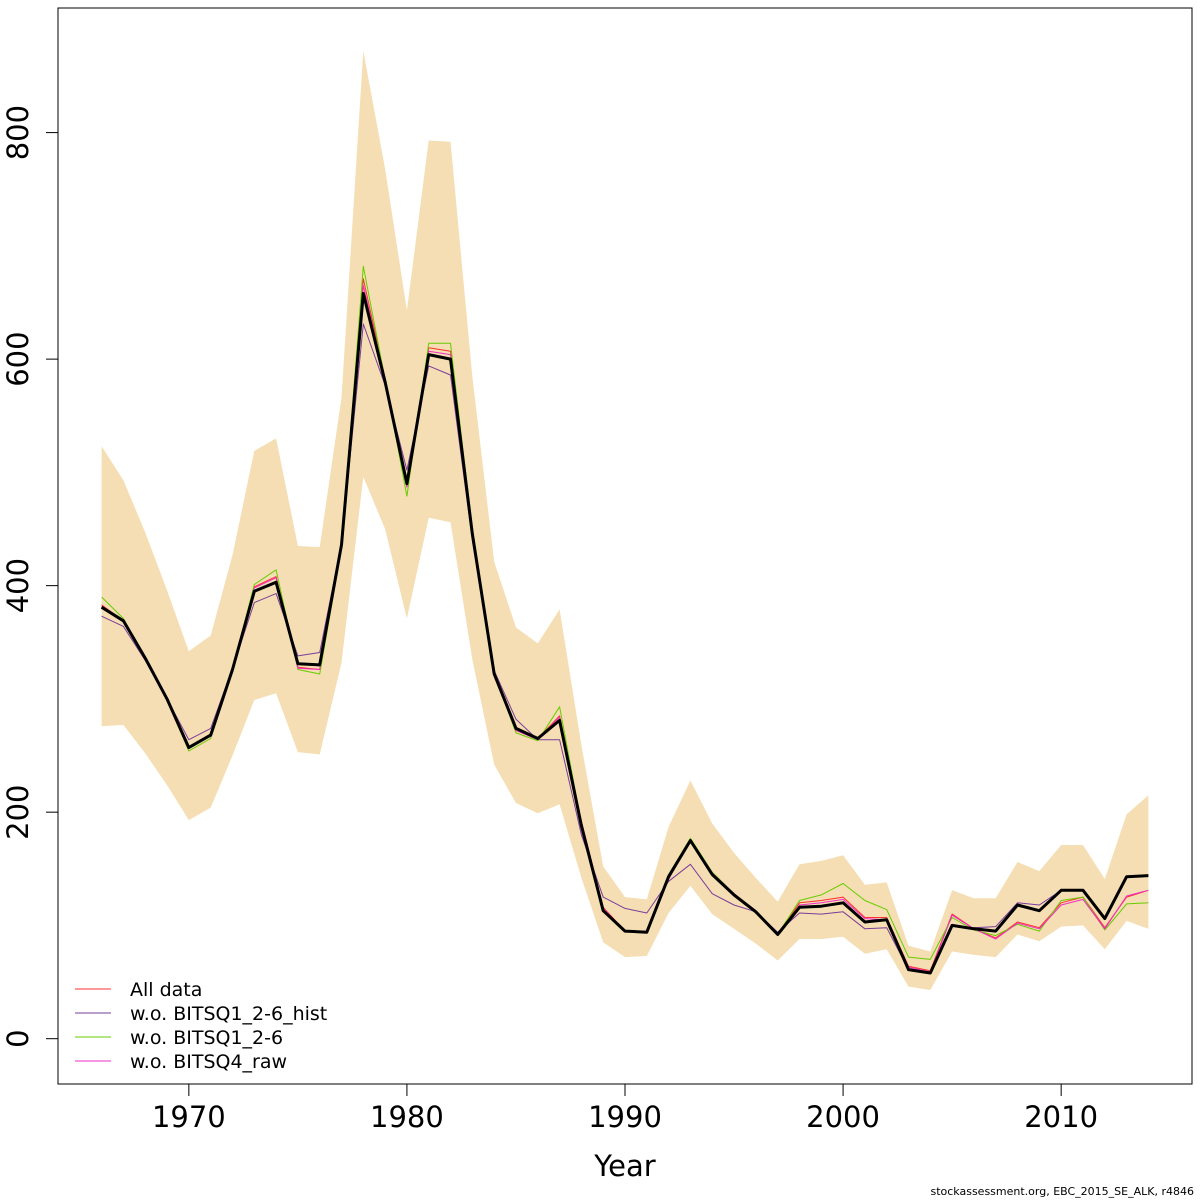 Image resolution: width=1200 pixels, height=1200 pixels. Describe the element at coordinates (843, 1117) in the screenshot. I see `x-tick-label: 2000` at that location.